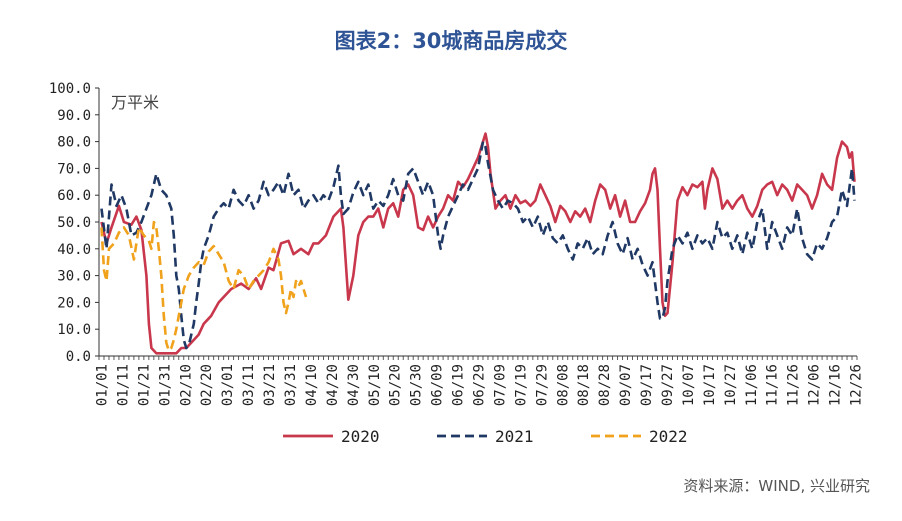  Describe the element at coordinates (451, 41) in the screenshot. I see `chart-title: 图表2：30城商品房成交` at that location.